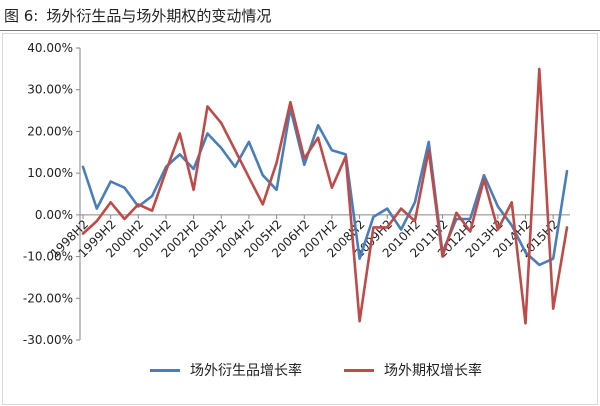 The image size is (600, 406). Describe the element at coordinates (48, 340) in the screenshot. I see `y-tick-label: -30.00%` at that location.